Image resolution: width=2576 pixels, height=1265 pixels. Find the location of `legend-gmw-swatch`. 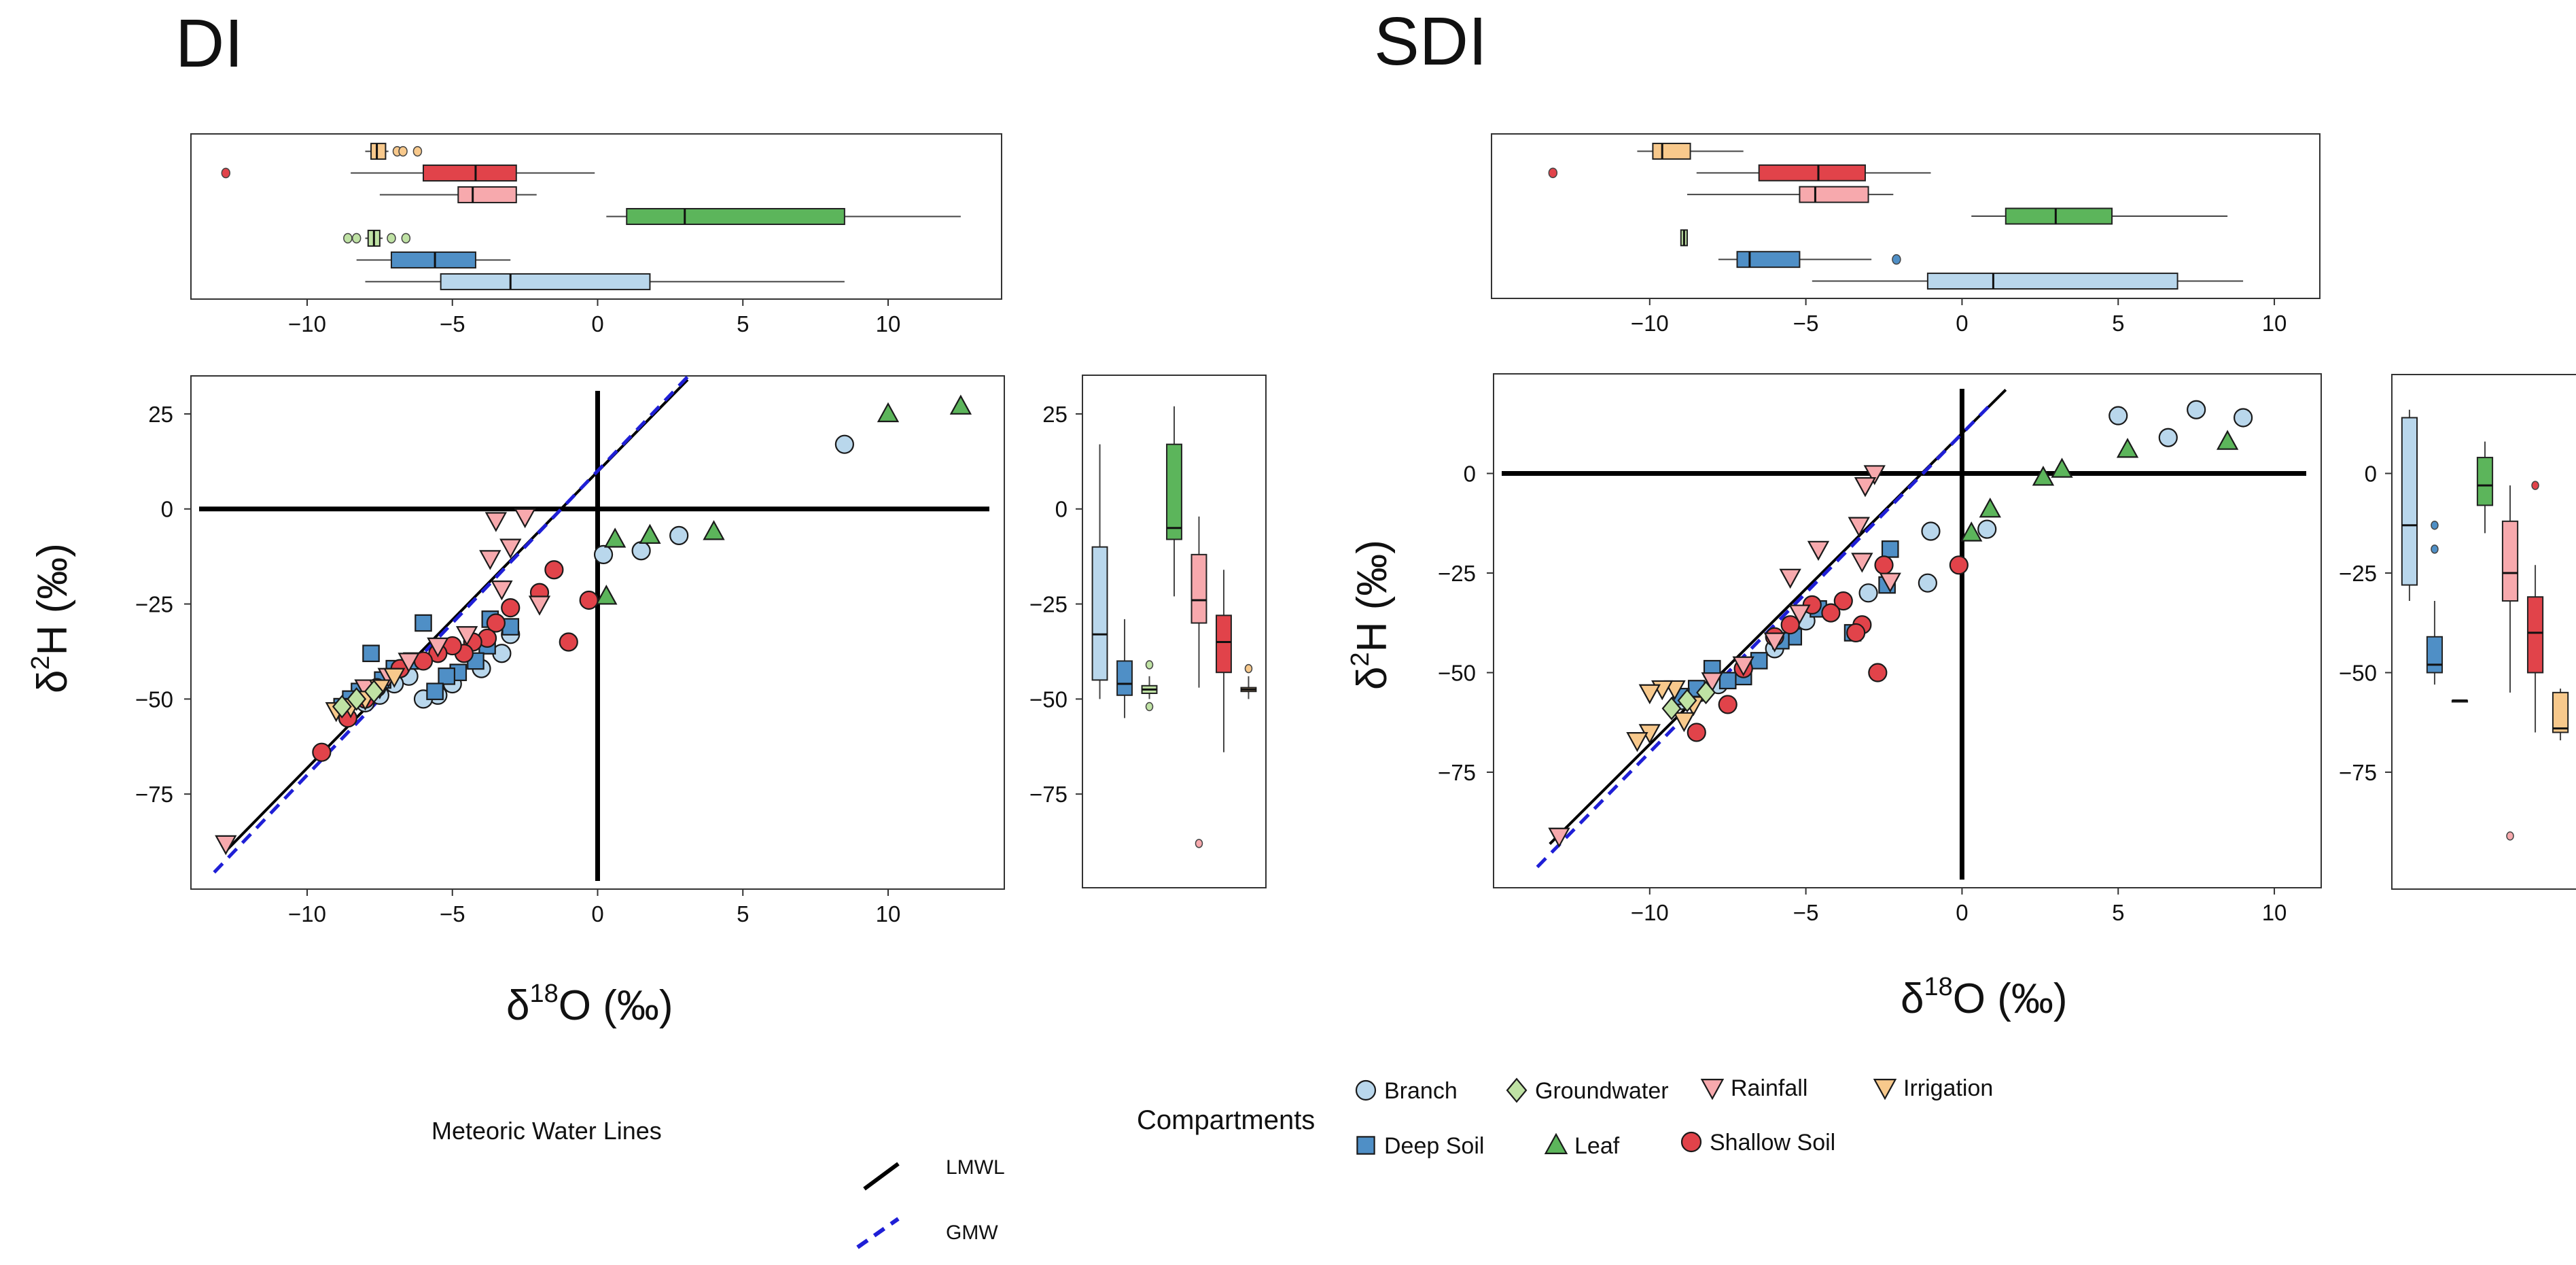

legend-gmw-swatch is located at coordinates (878, 1233).